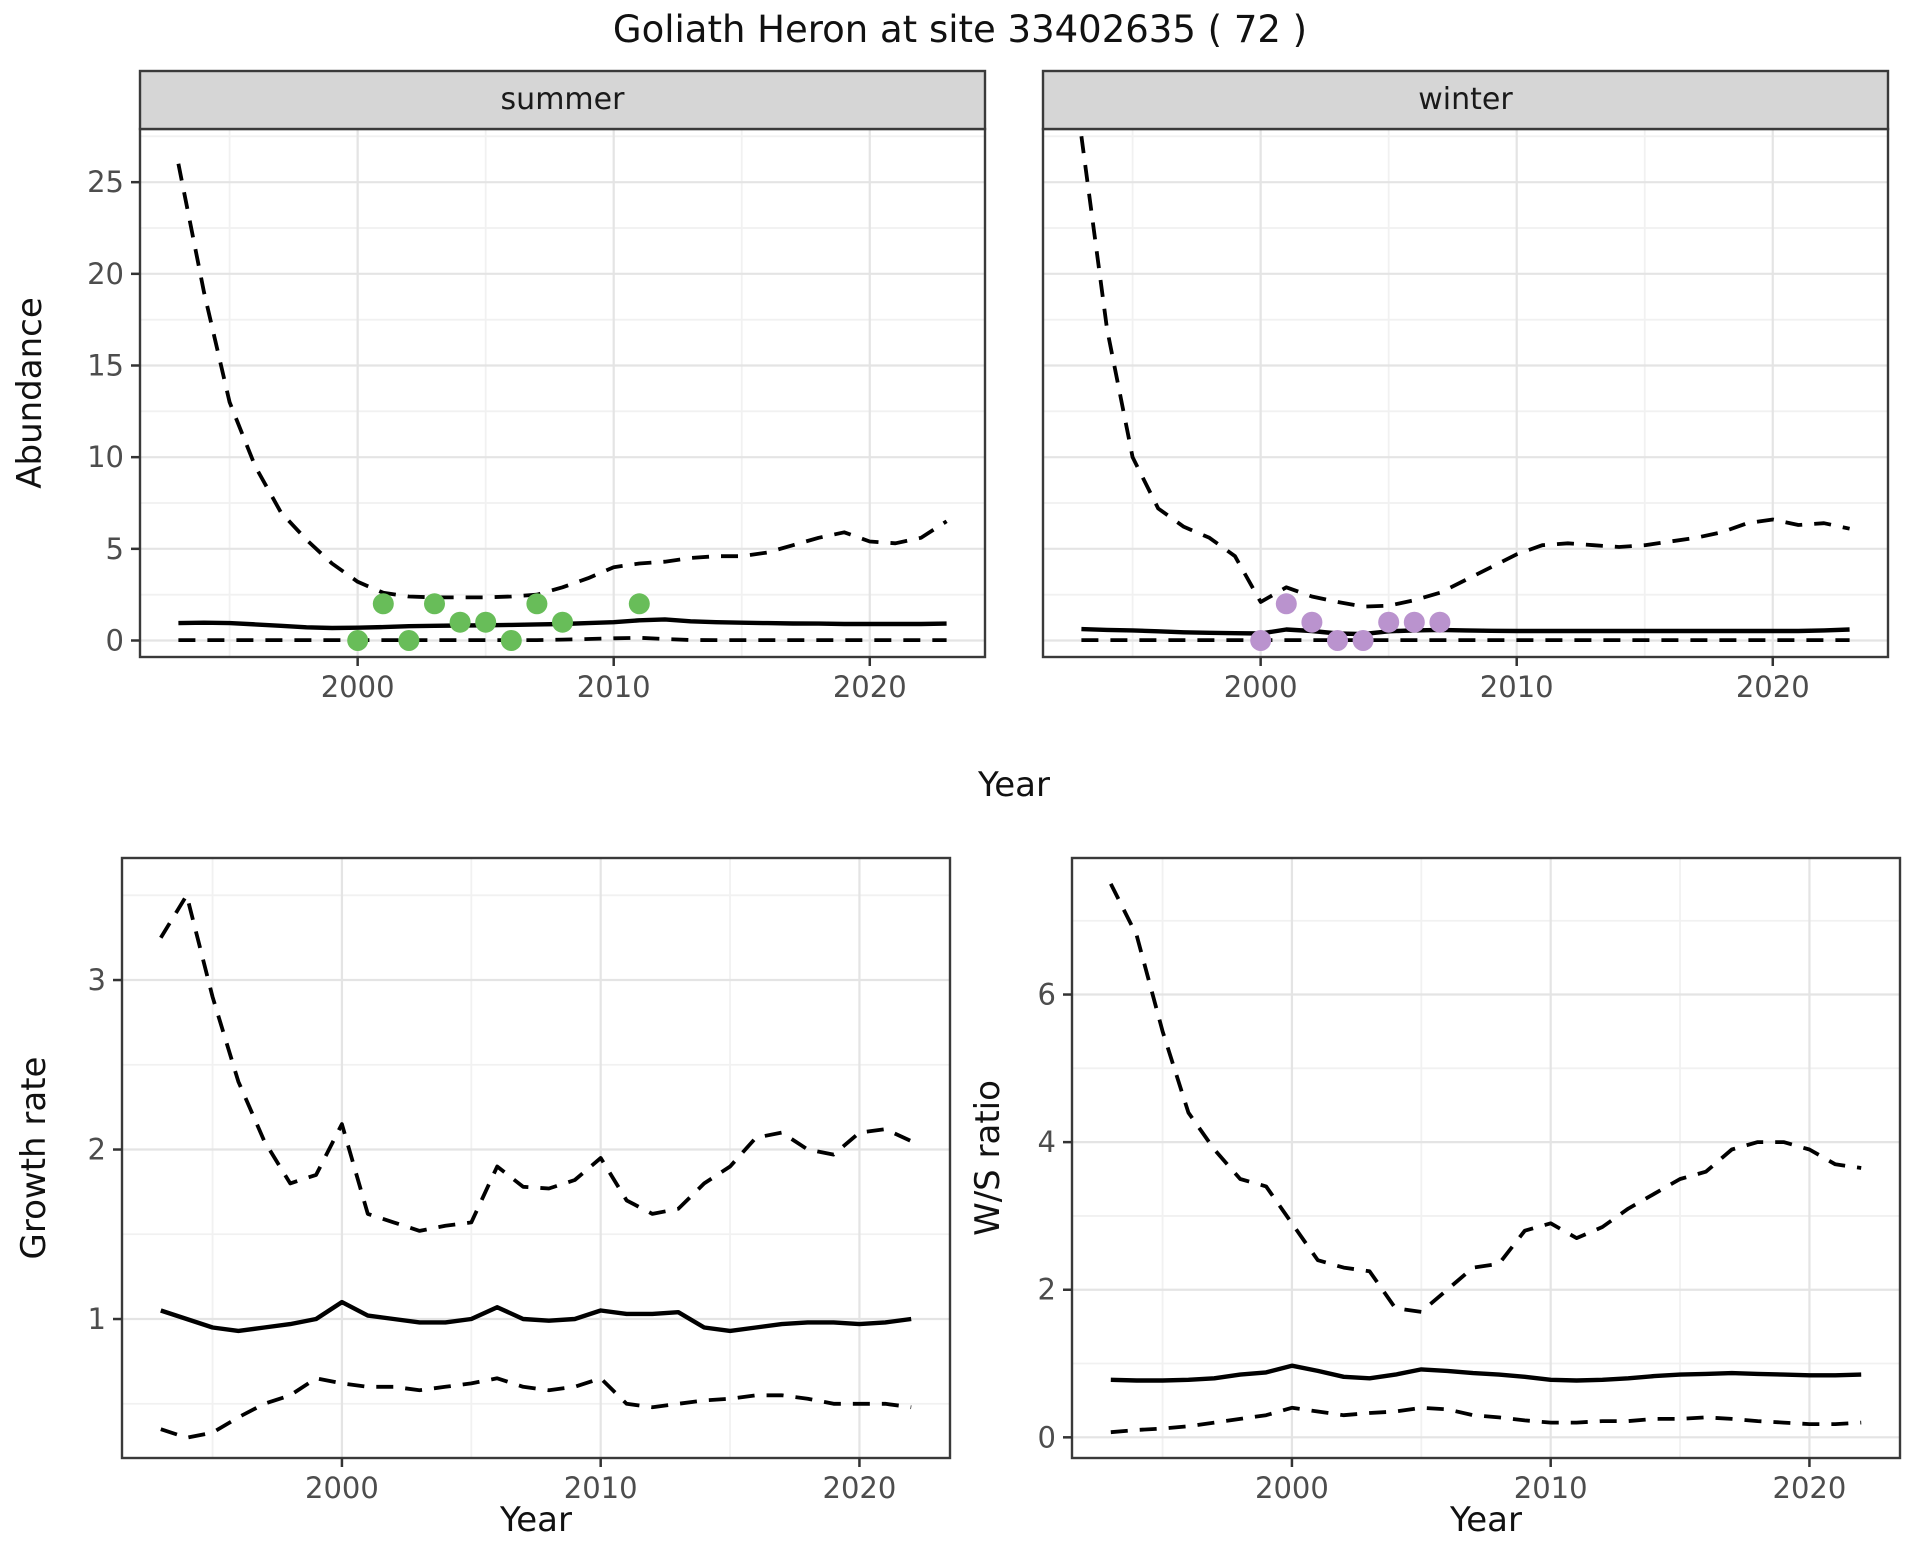 This screenshot has height=1560, width=1920. What do you see at coordinates (34, 1158) in the screenshot?
I see `y-axis-title-growth-rate: Growth rate` at bounding box center [34, 1158].